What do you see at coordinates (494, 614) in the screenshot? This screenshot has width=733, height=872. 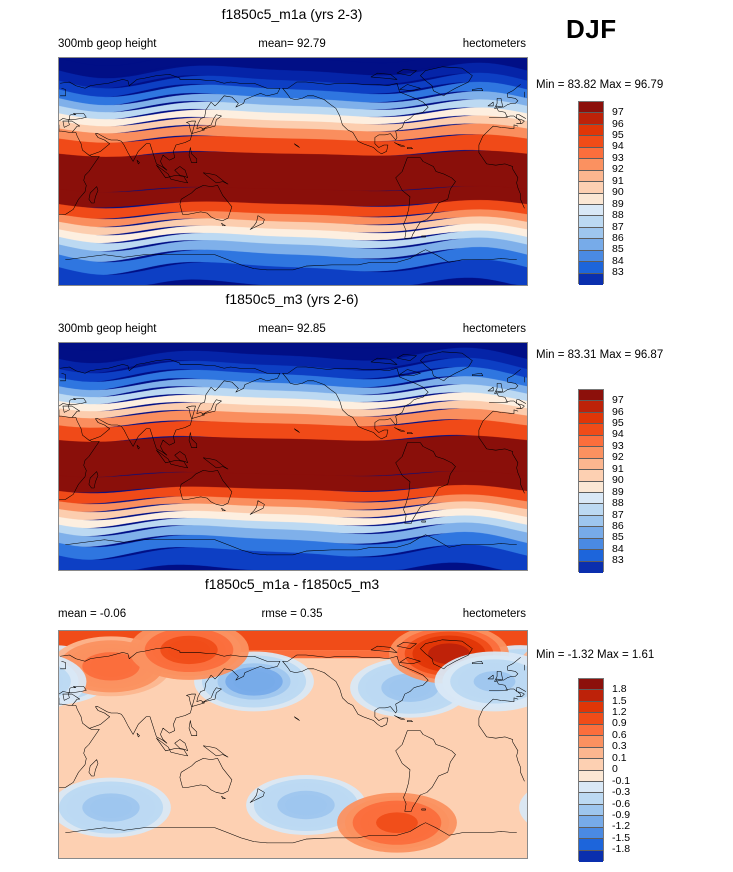 I see `panel-units-label: hectometers` at bounding box center [494, 614].